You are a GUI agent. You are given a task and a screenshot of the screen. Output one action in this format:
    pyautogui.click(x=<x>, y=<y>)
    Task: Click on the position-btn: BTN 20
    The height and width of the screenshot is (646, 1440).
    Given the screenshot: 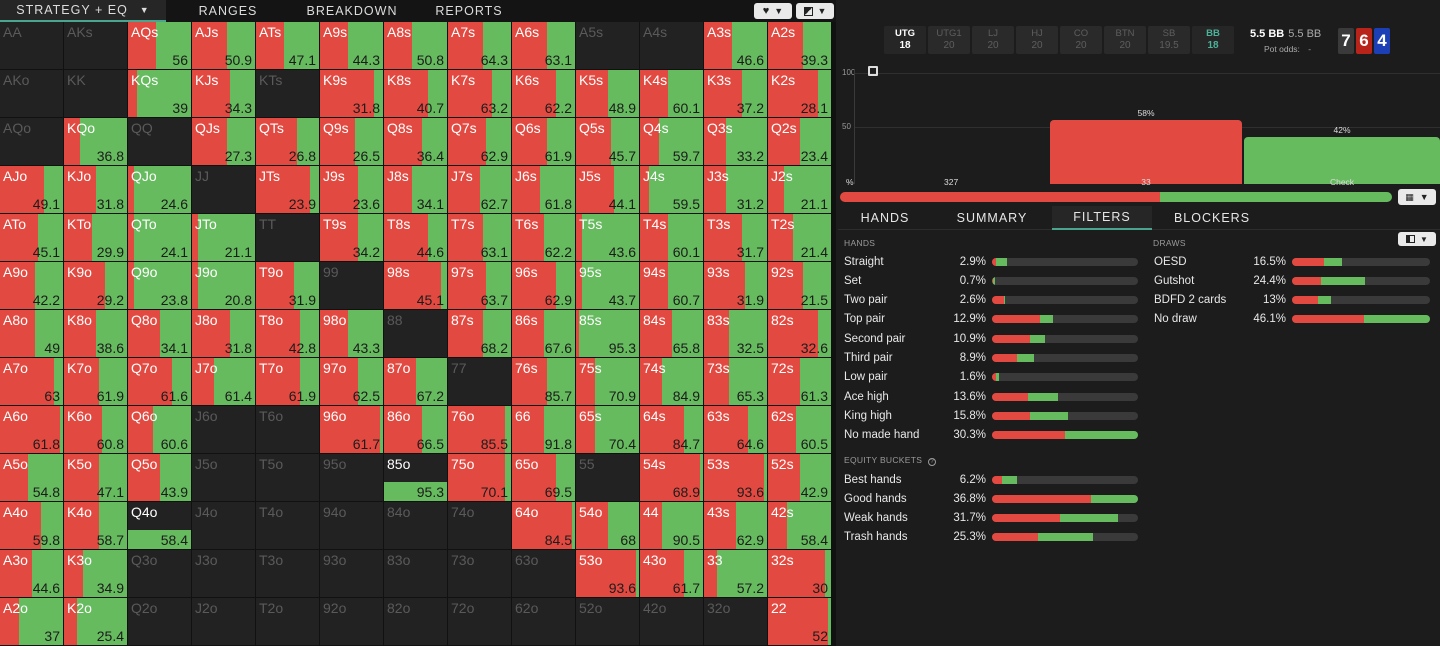 What is the action you would take?
    pyautogui.click(x=1125, y=40)
    